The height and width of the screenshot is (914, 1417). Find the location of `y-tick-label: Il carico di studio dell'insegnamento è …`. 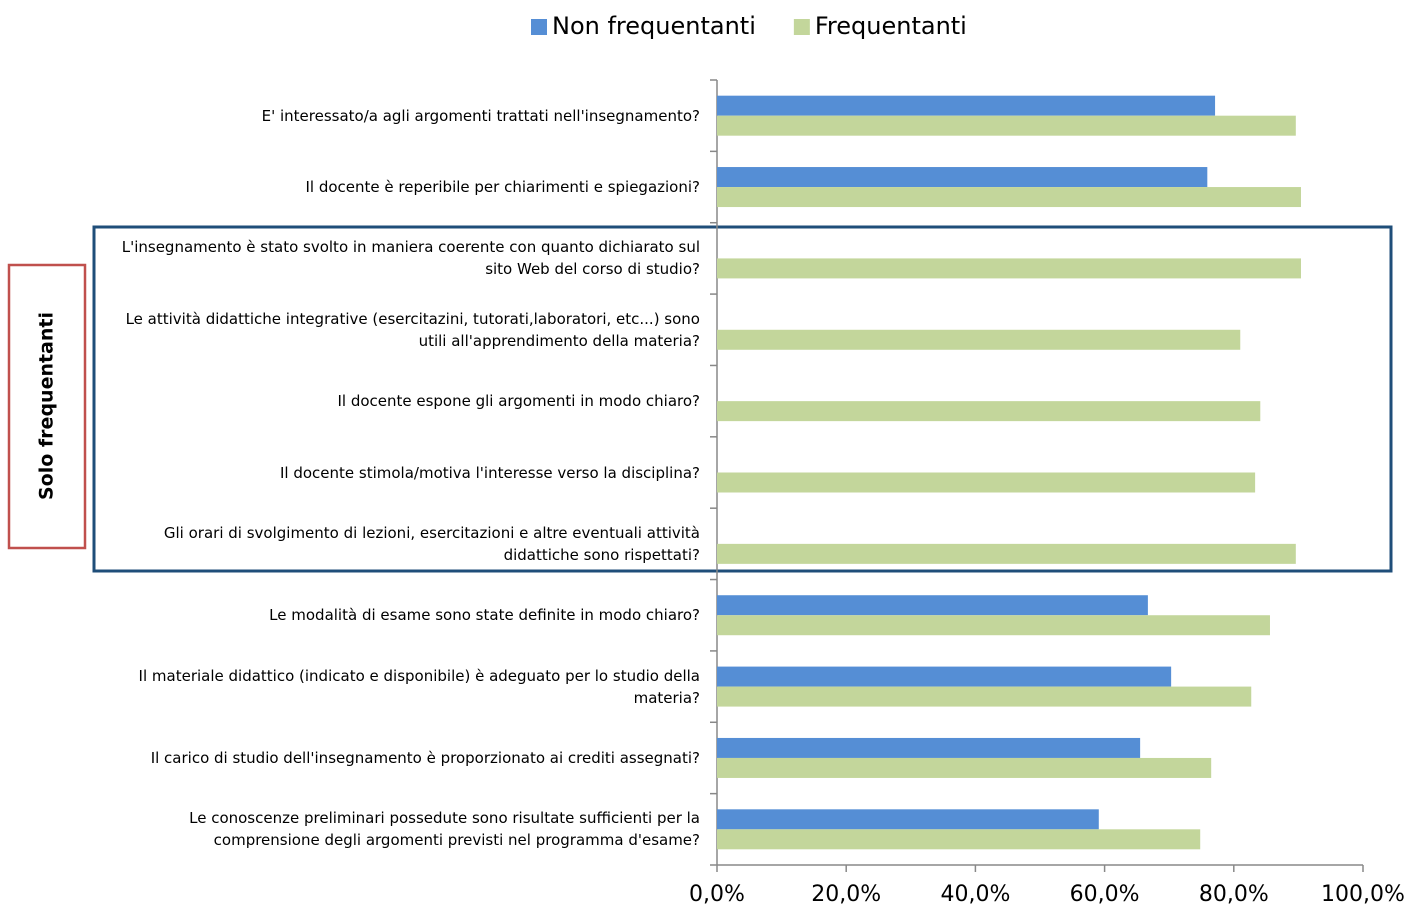

y-tick-label: Il carico di studio dell'insegnamento è … is located at coordinates (425, 757).